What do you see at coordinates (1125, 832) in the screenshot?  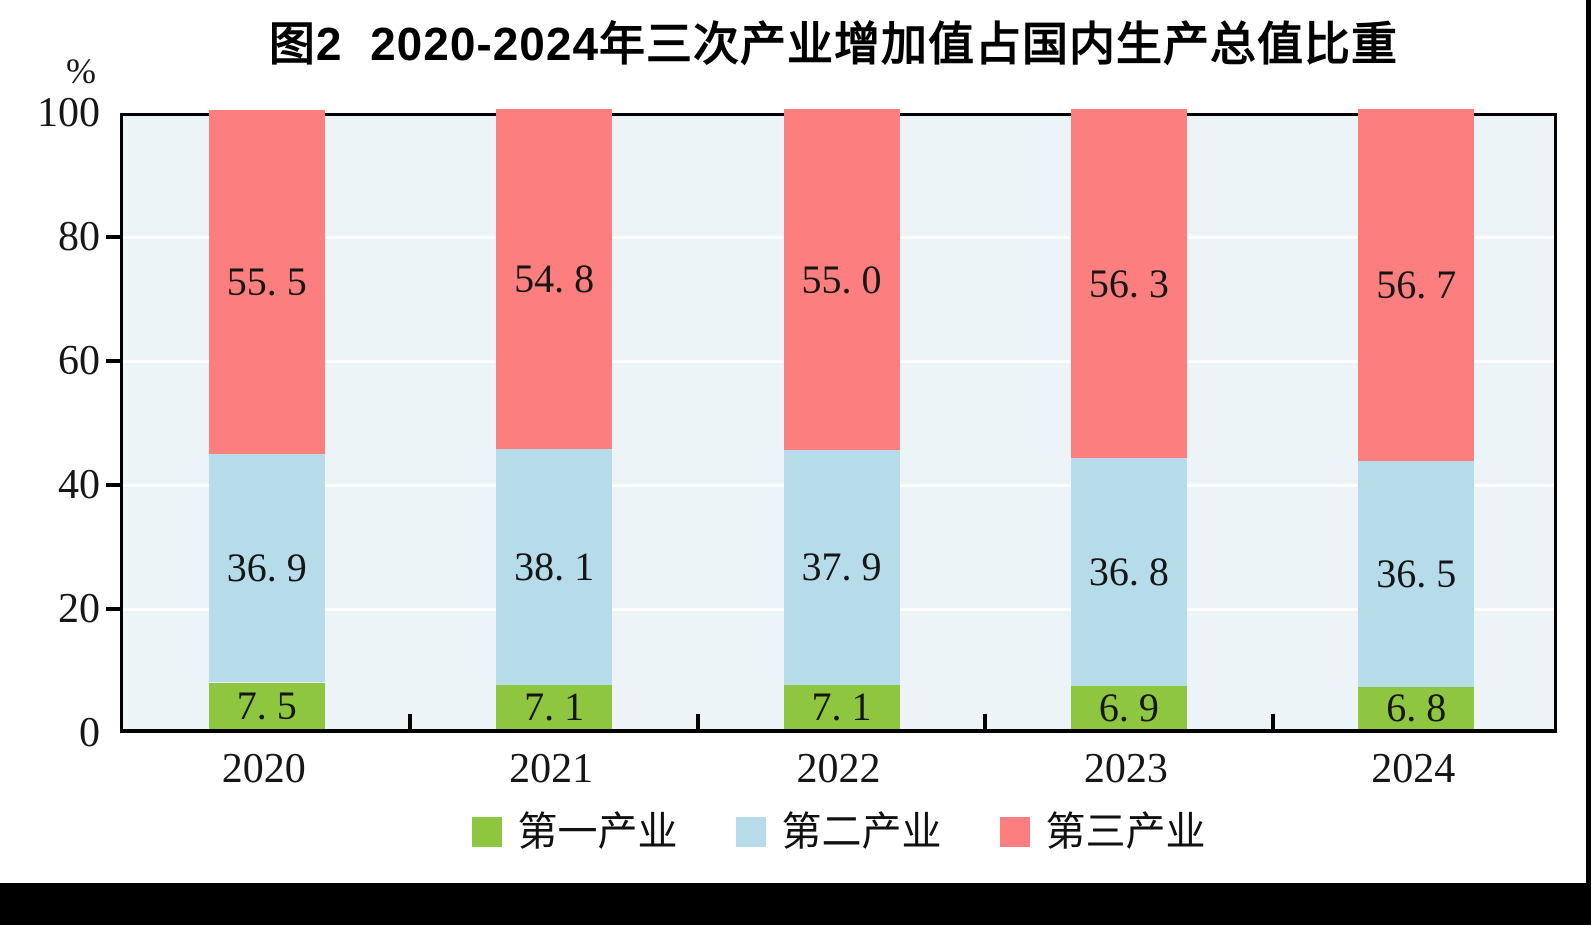 I see `legend-label: 第三产业` at bounding box center [1125, 832].